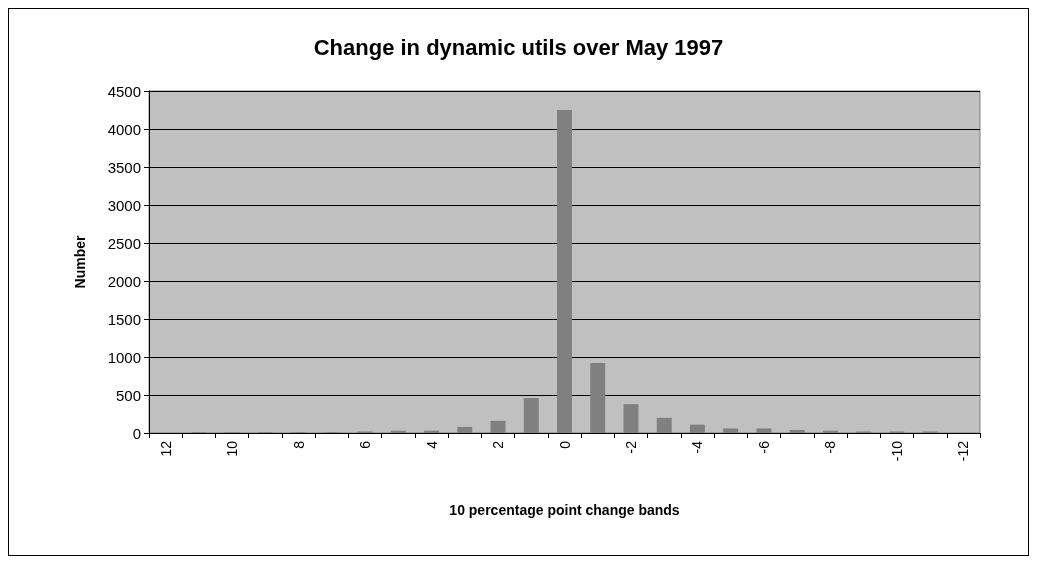  What do you see at coordinates (124, 91) in the screenshot?
I see `y-tick-label: 4500` at bounding box center [124, 91].